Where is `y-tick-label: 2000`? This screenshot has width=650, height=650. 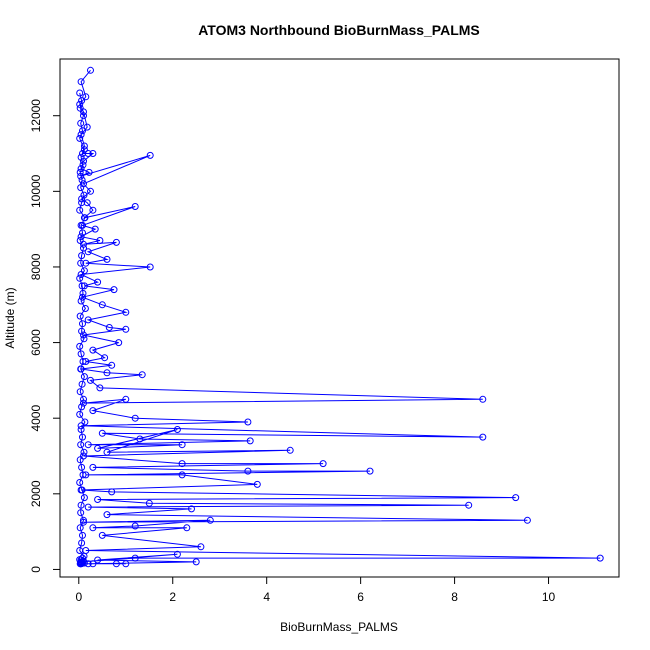 y-tick-label: 2000 is located at coordinates (36, 493).